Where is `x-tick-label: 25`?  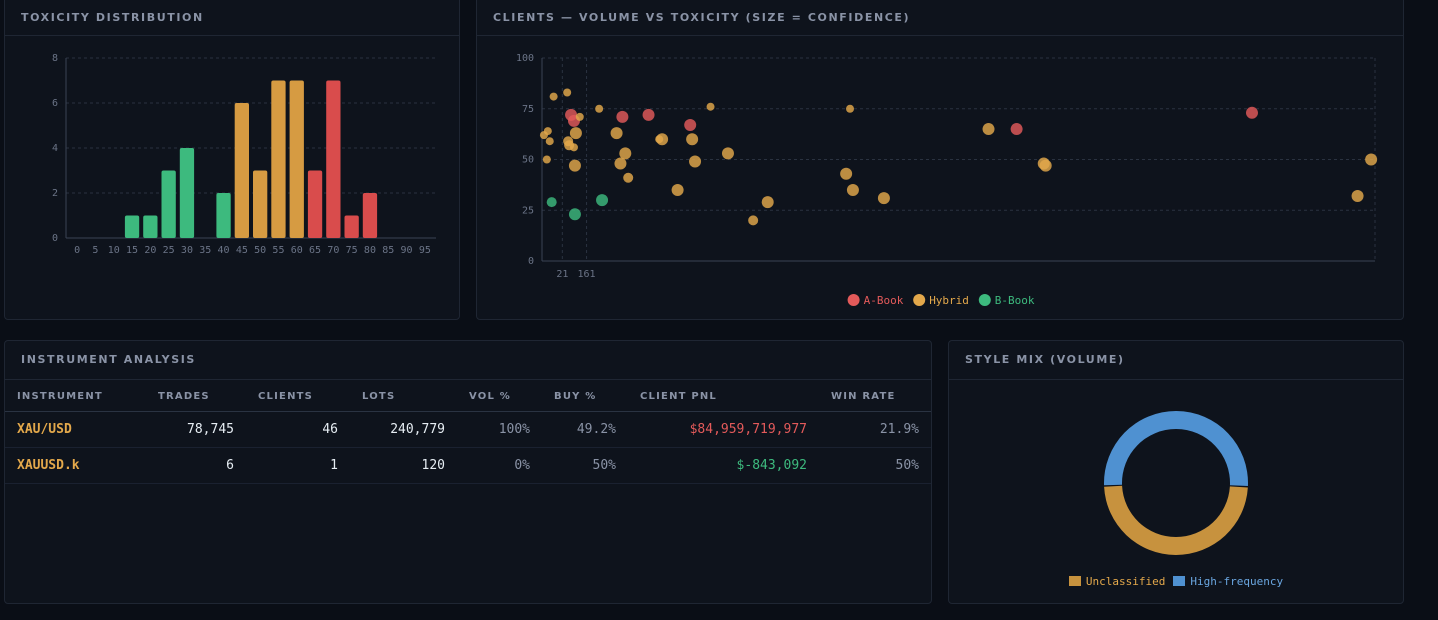 x-tick-label: 25 is located at coordinates (169, 250).